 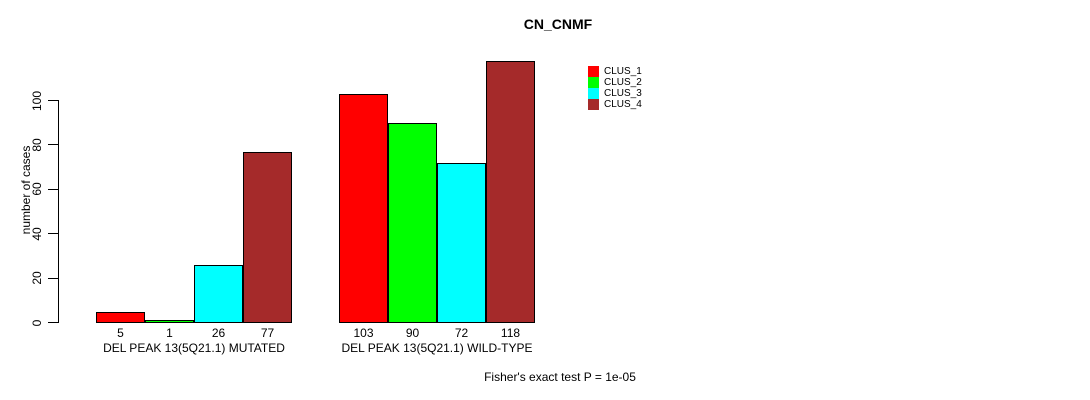 What do you see at coordinates (437, 348) in the screenshot?
I see `group-label: DEL PEAK 13(5Q21.1) WILD-TYPE` at bounding box center [437, 348].